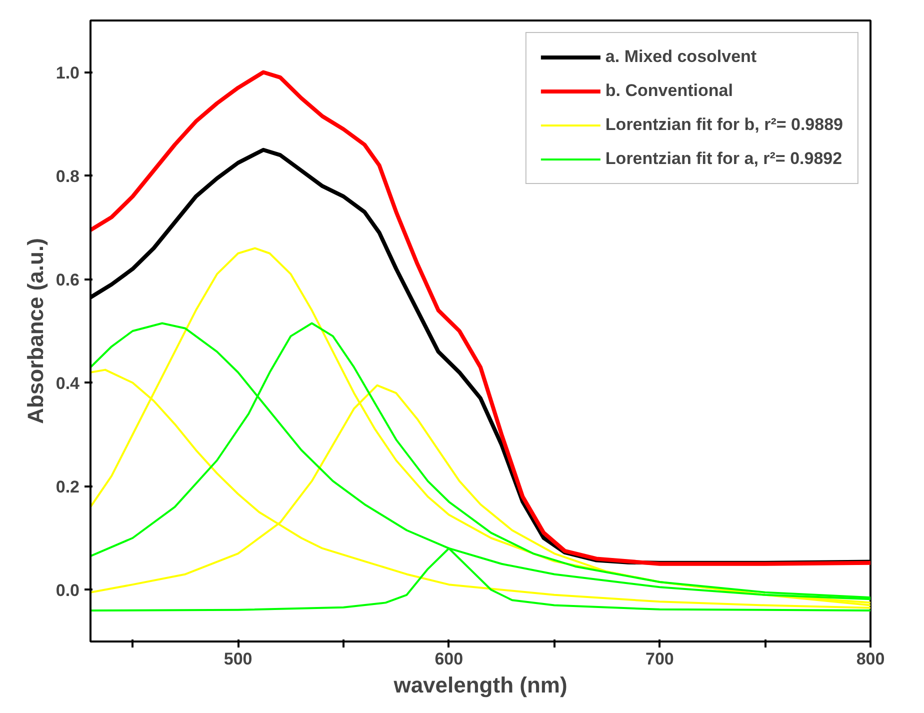 This screenshot has height=713, width=924. What do you see at coordinates (68, 280) in the screenshot?
I see `y-tick-label: 0.6` at bounding box center [68, 280].